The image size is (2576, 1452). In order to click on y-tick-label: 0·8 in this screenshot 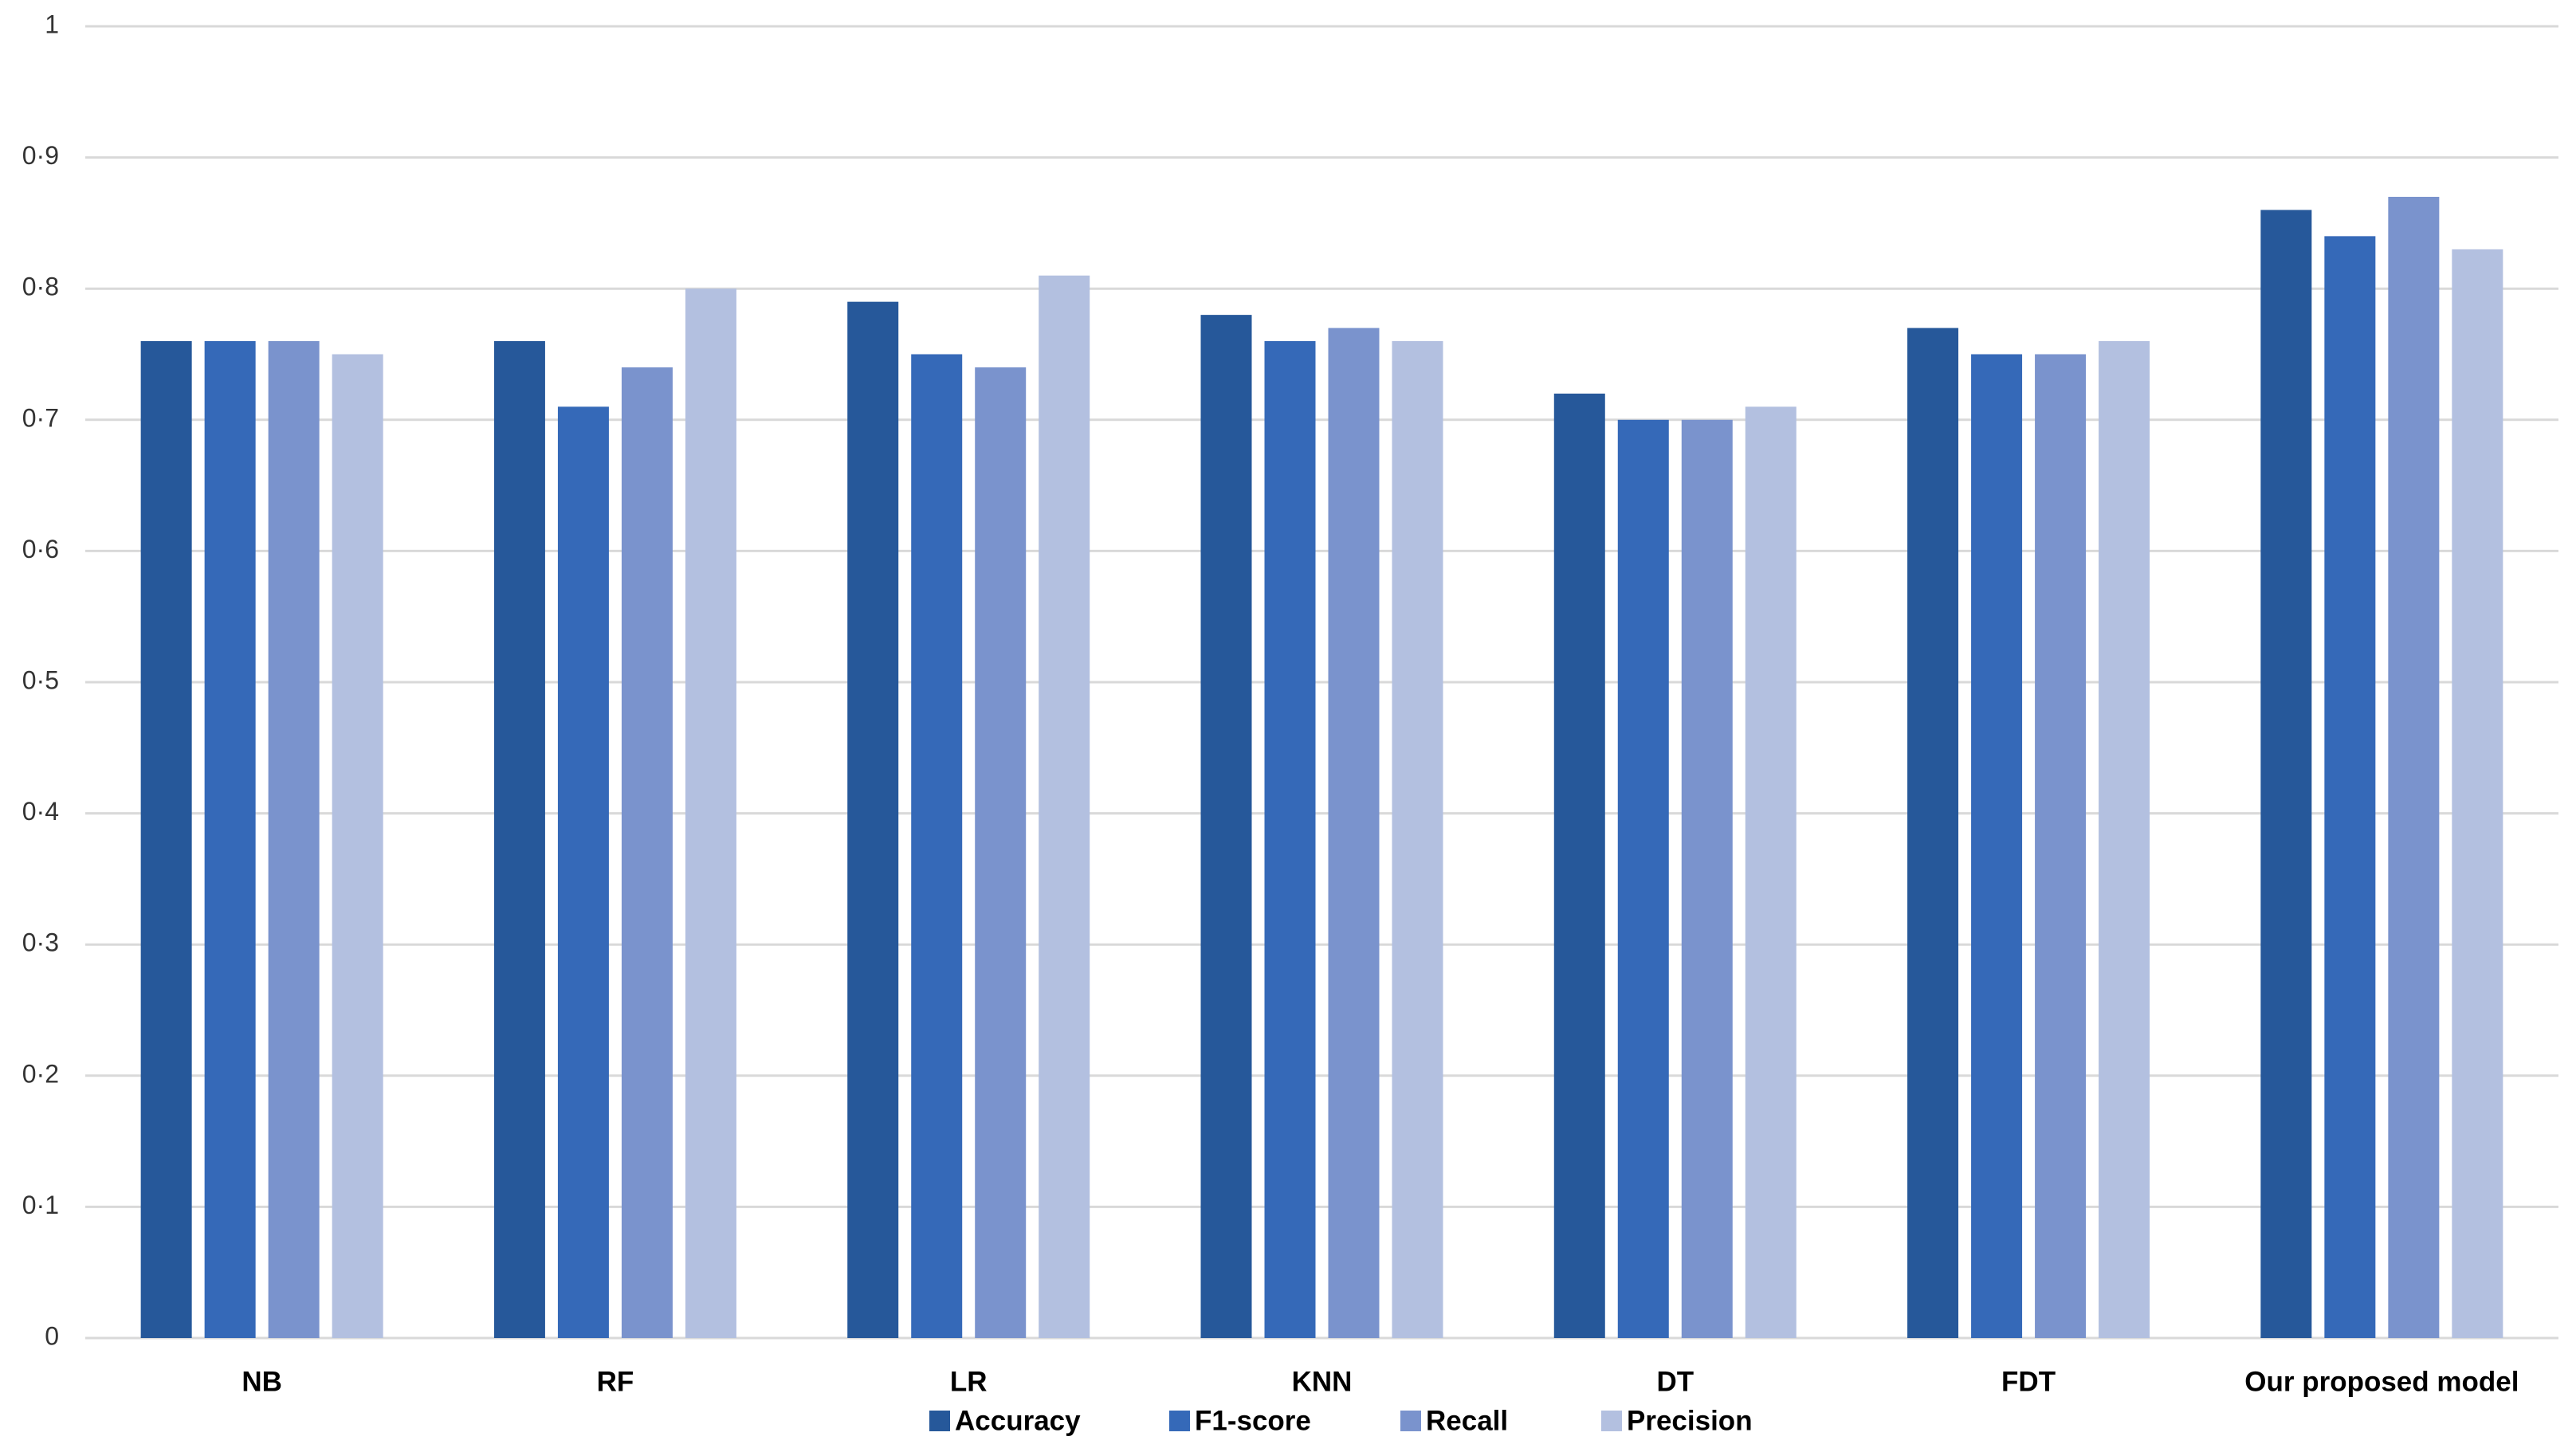, I will do `click(40, 287)`.